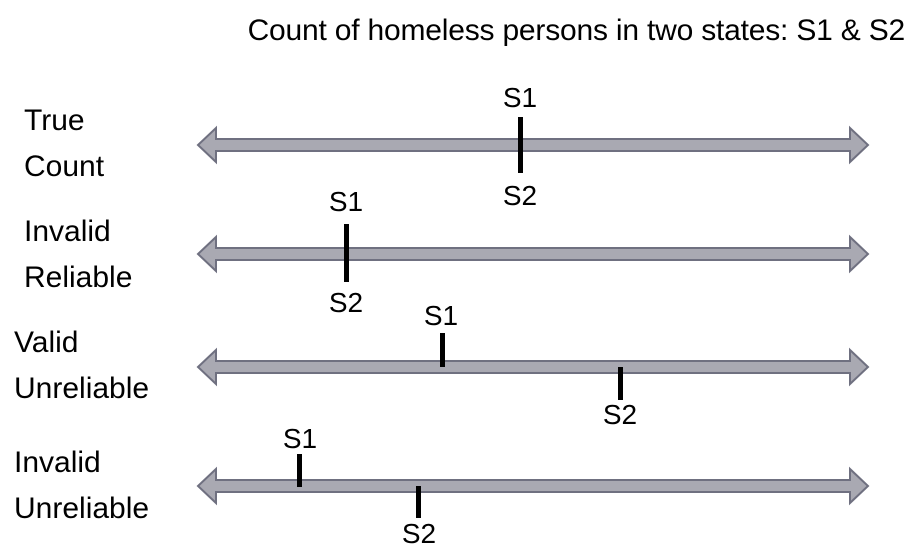 This screenshot has height=558, width=919. Describe the element at coordinates (520, 145) in the screenshot. I see `tick-true-count-s1-s2` at that location.